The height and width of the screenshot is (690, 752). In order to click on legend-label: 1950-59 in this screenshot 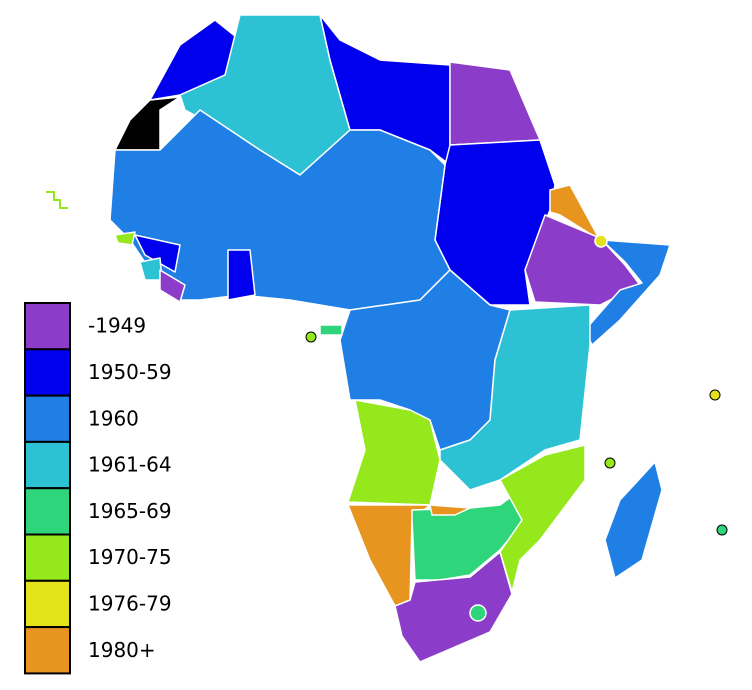, I will do `click(130, 372)`.